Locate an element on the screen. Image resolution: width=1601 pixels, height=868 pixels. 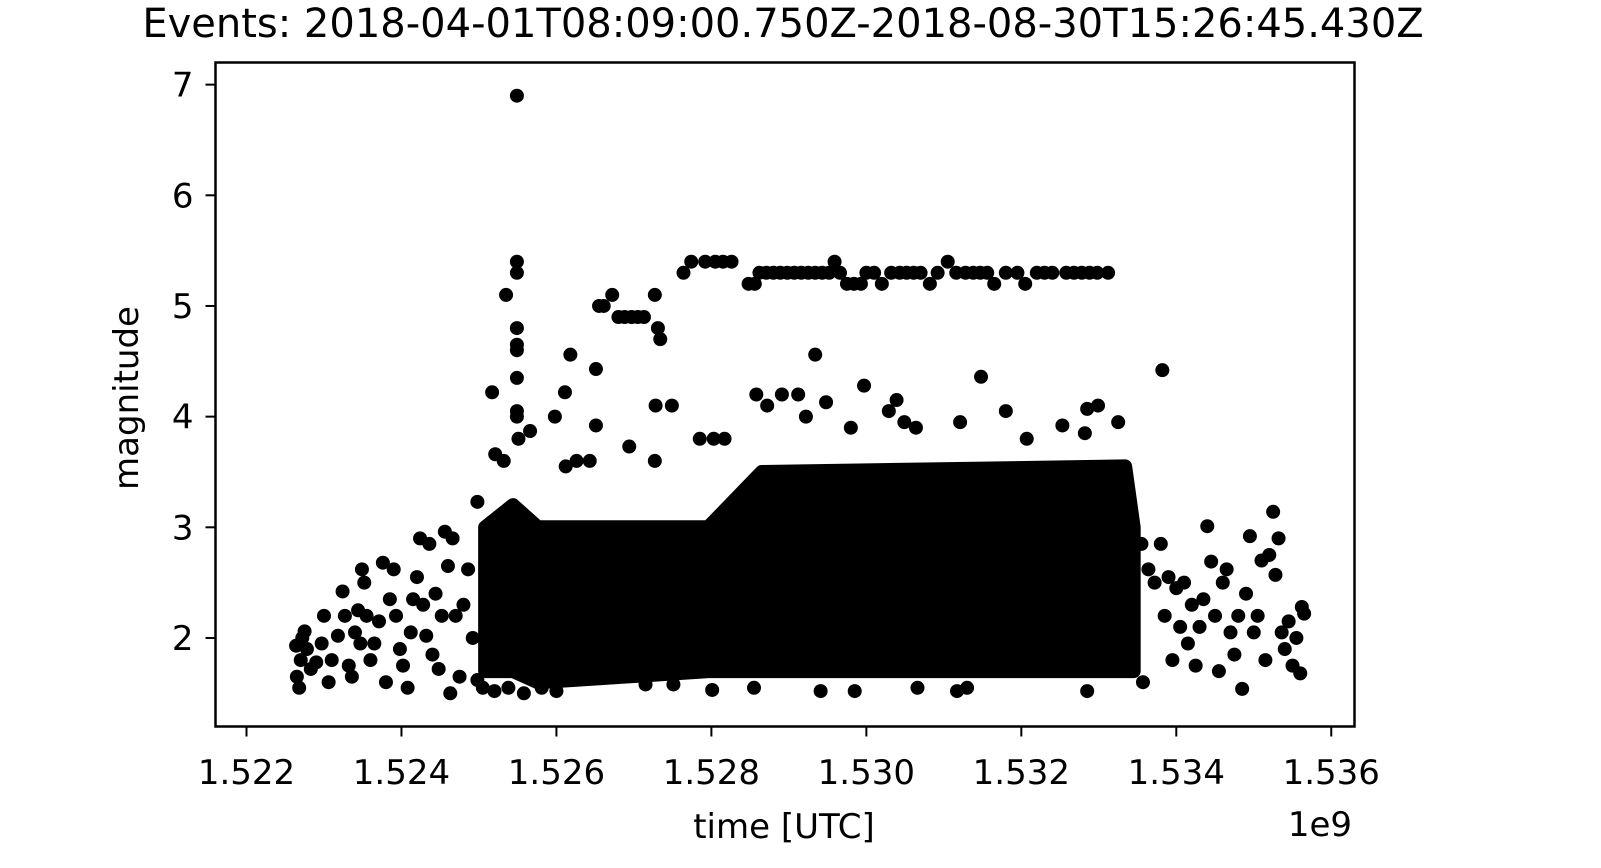
y-axis-label: magnitude is located at coordinates (127, 398).